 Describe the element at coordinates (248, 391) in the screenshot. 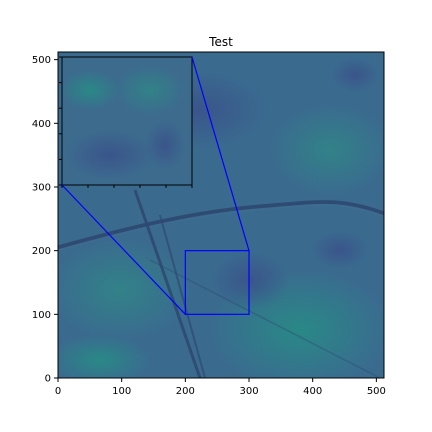

I see `x-tick-label: 300` at that location.